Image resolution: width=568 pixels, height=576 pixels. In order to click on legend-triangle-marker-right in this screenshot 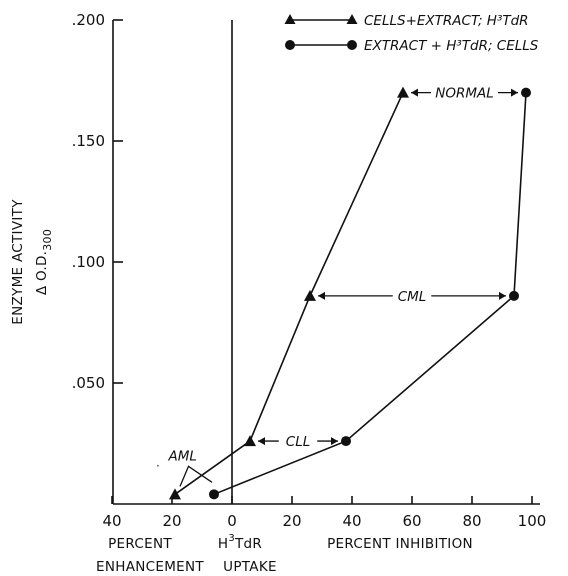, I will do `click(352, 19)`.